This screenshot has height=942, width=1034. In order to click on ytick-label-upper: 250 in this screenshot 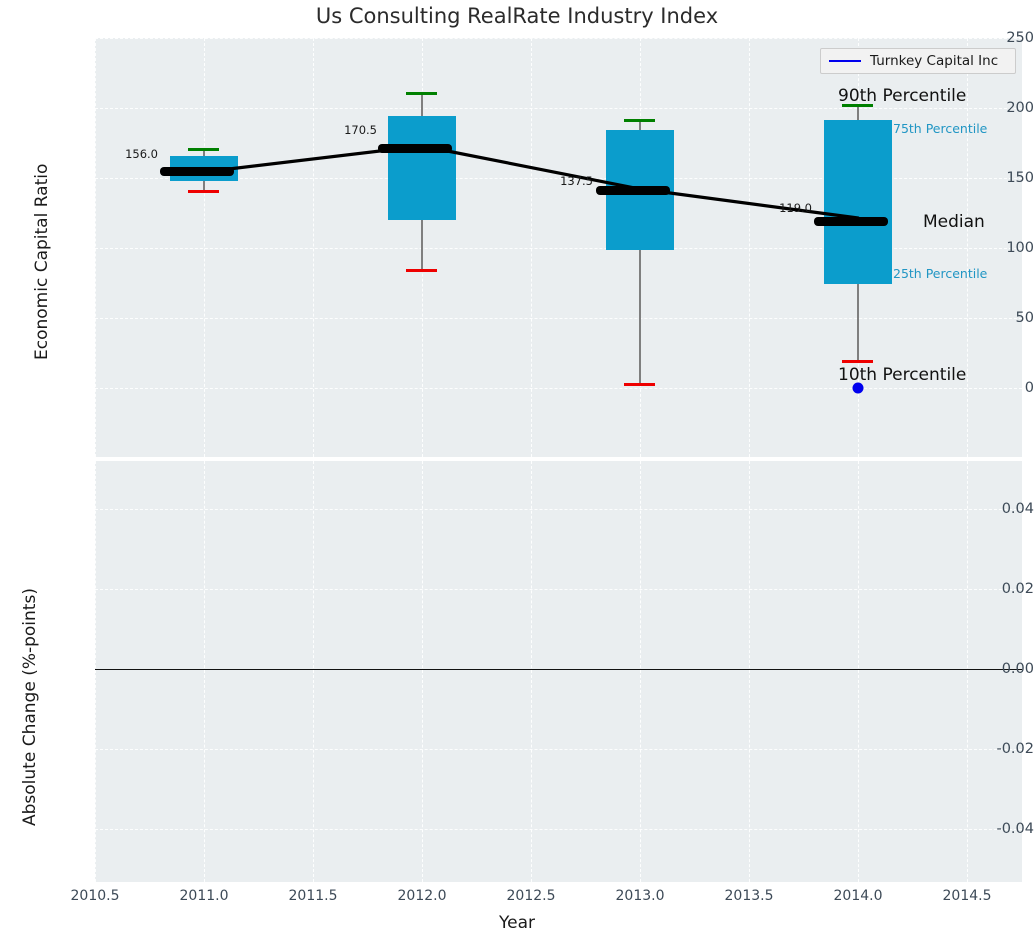, I will do `click(1020, 38)`.